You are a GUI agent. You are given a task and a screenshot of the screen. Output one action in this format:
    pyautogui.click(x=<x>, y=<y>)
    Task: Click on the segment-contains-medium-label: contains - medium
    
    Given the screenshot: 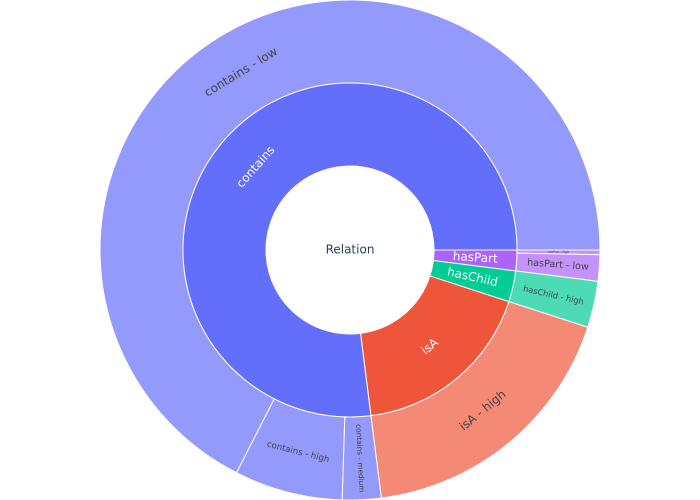 What is the action you would take?
    pyautogui.click(x=360, y=458)
    